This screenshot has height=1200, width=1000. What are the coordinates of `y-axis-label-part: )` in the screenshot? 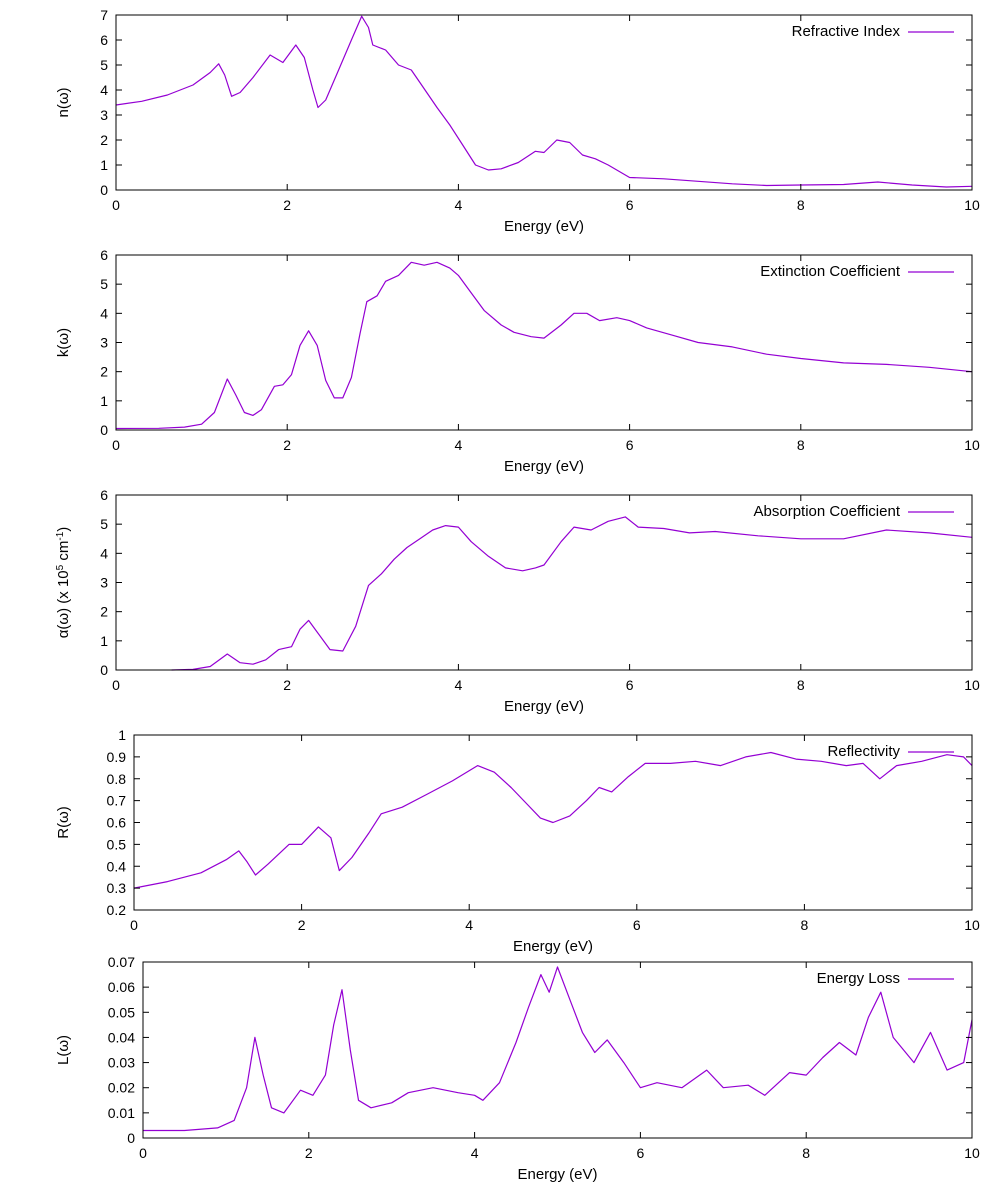 It's located at (63, 529).